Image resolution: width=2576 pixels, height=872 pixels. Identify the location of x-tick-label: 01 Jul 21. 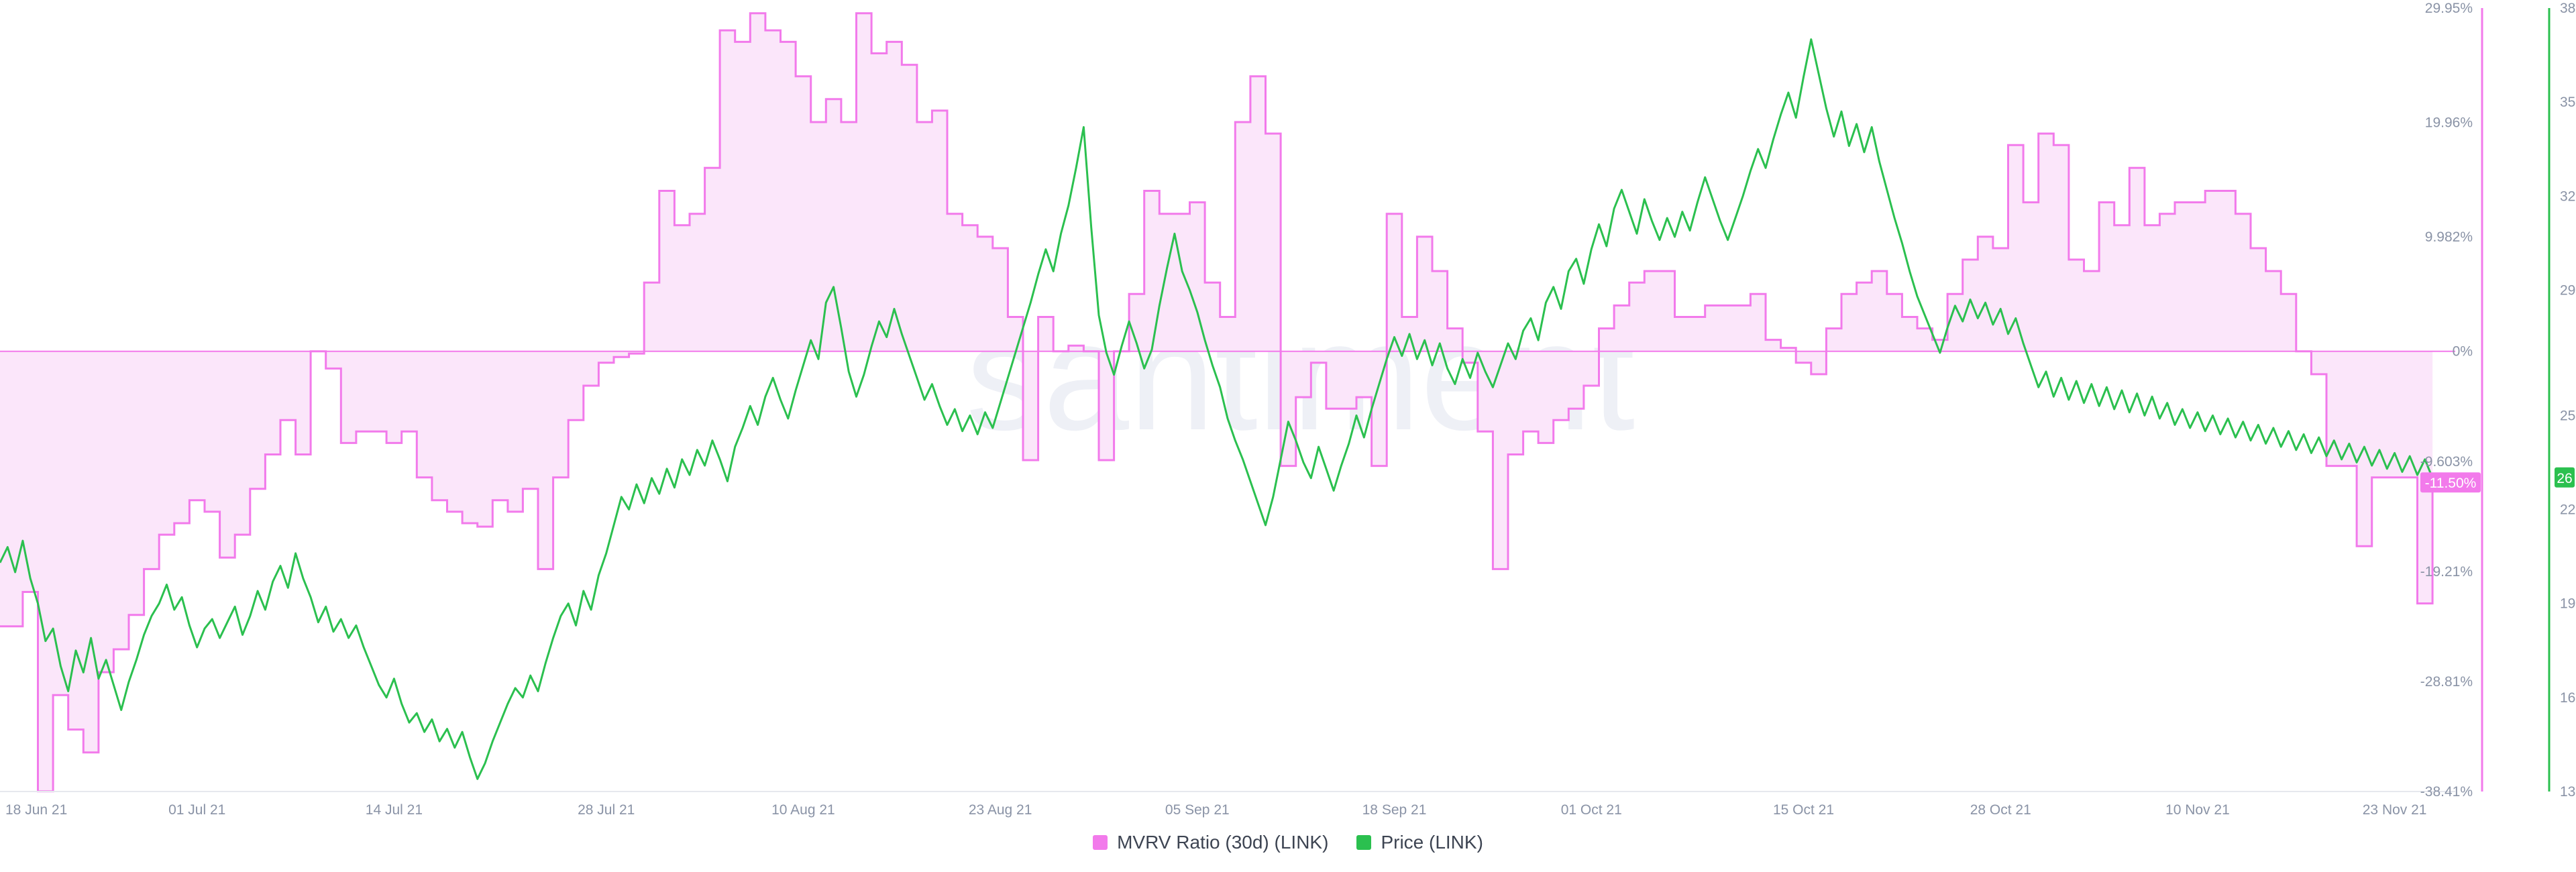
(196, 810).